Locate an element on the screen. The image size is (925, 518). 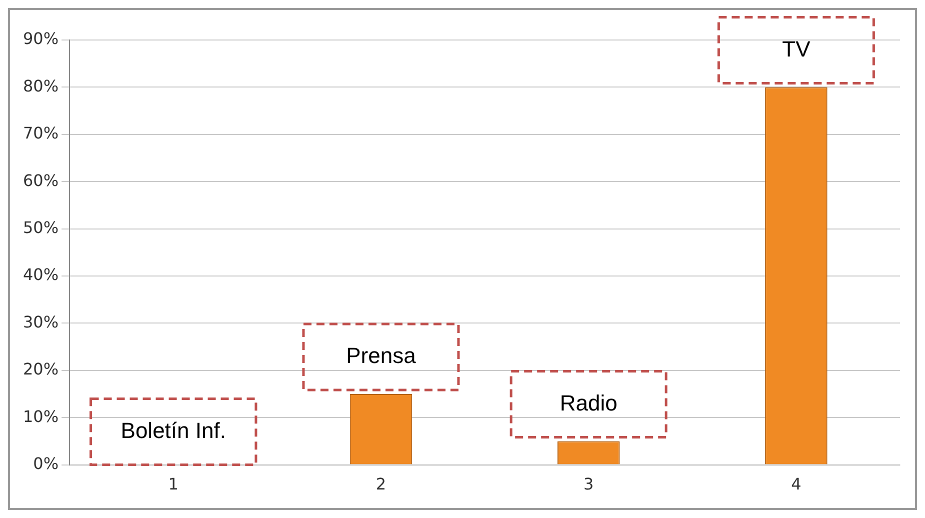
y-tick-label: 30% is located at coordinates (41, 322).